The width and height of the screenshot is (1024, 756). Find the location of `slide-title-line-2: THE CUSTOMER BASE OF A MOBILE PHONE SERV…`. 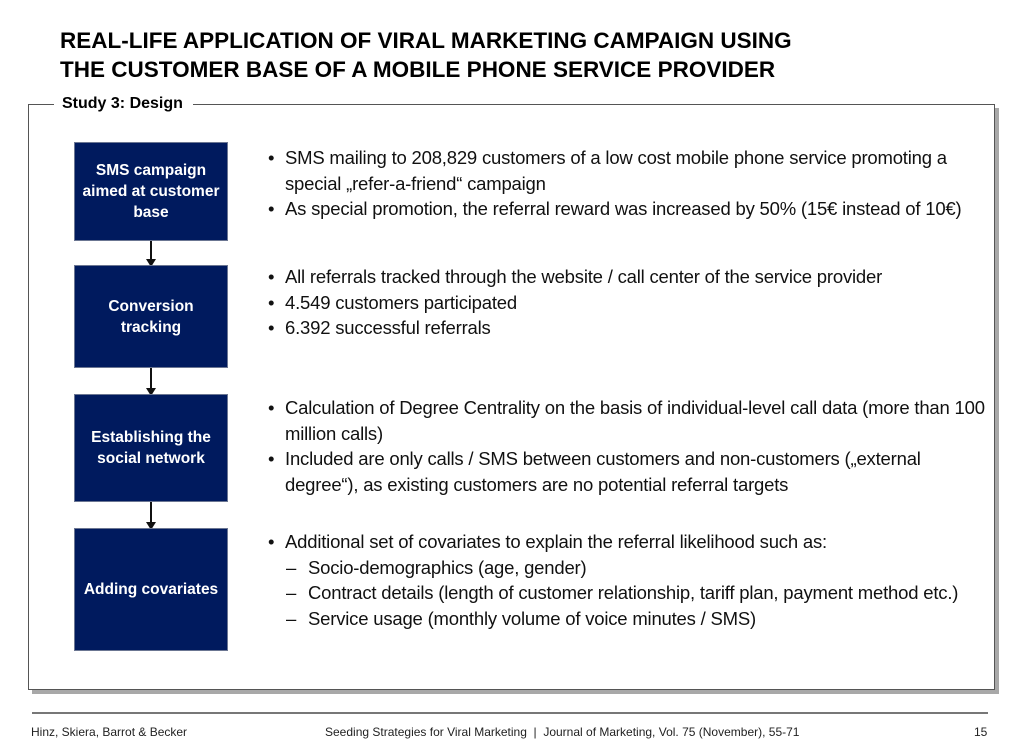

slide-title-line-2: THE CUSTOMER BASE OF A MOBILE PHONE SERV… is located at coordinates (418, 69).